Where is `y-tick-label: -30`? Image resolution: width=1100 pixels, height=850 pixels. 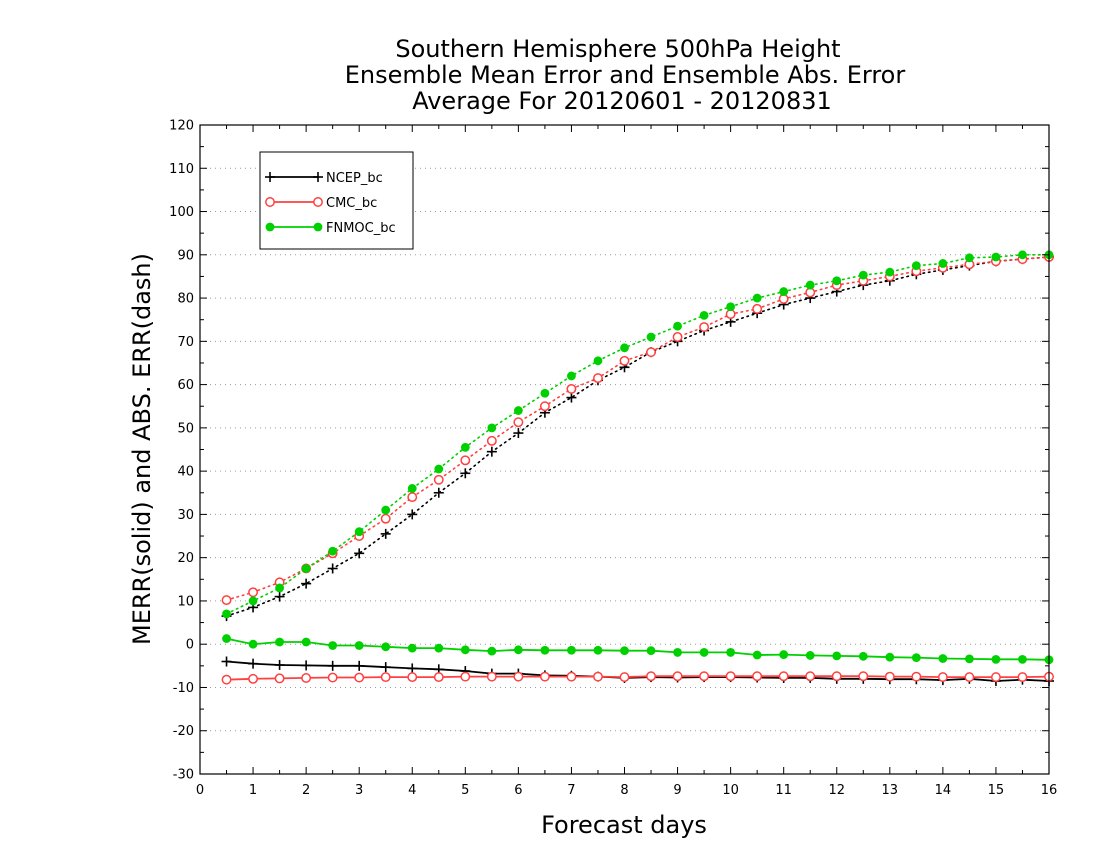
y-tick-label: -30 is located at coordinates (183, 775).